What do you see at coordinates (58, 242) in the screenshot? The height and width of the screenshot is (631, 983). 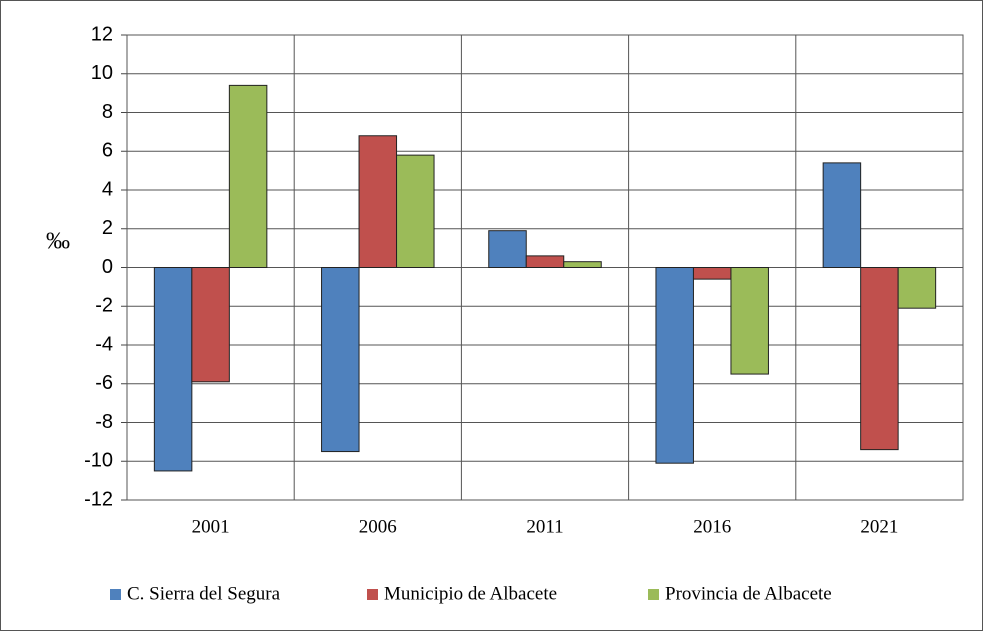 I see `y-axis-label: ‰` at bounding box center [58, 242].